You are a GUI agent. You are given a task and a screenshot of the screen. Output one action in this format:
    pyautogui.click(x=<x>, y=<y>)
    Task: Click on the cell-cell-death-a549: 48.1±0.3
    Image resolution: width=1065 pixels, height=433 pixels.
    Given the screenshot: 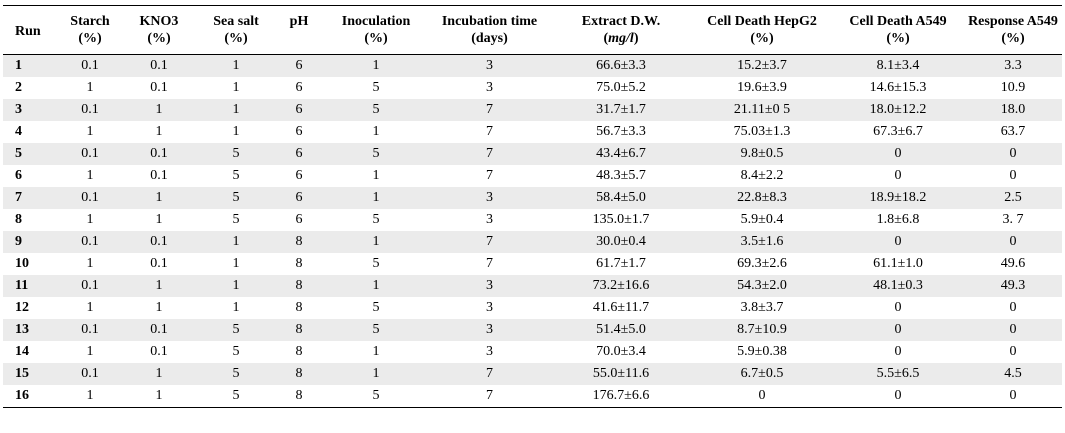 What is the action you would take?
    pyautogui.click(x=898, y=286)
    